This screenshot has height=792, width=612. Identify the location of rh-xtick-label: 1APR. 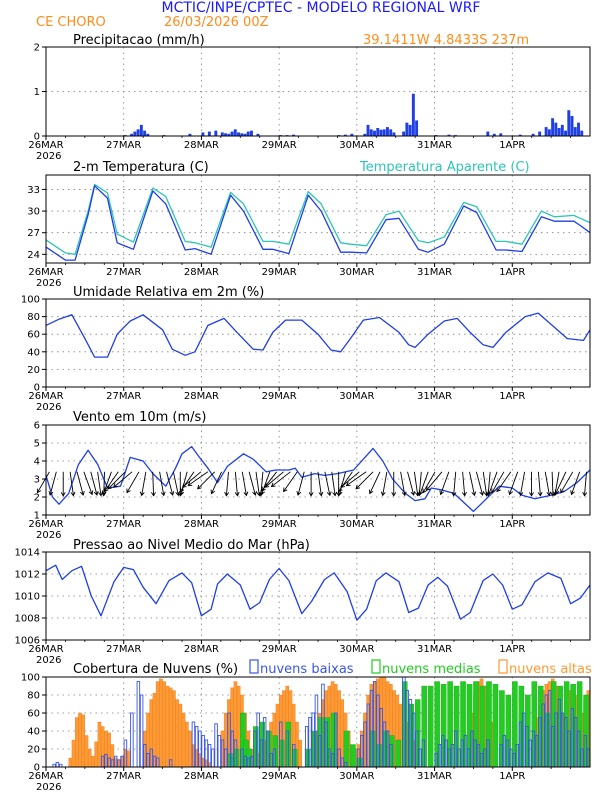
(512, 396).